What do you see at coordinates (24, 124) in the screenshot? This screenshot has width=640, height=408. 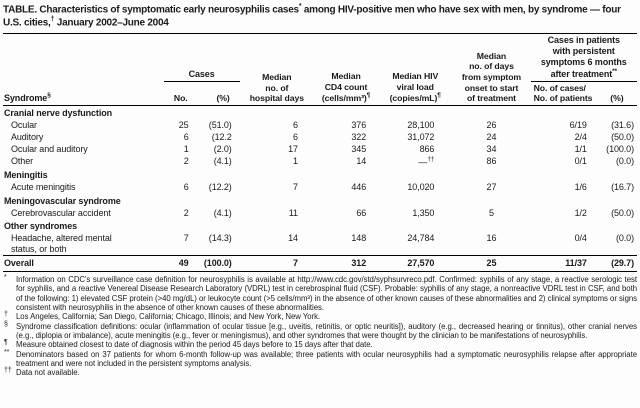 I see `row-label: Ocular` at bounding box center [24, 124].